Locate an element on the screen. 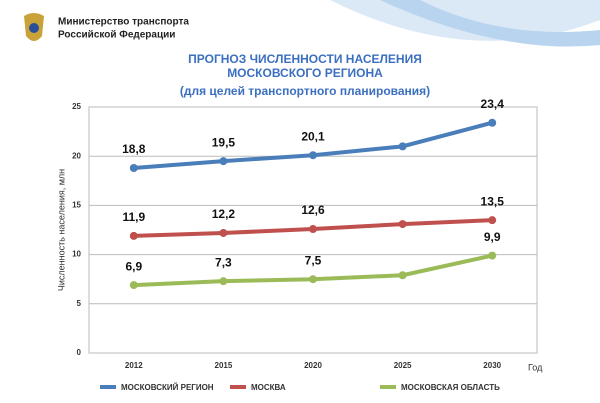  y-axis-label: Численность населения, млн is located at coordinates (61, 230).